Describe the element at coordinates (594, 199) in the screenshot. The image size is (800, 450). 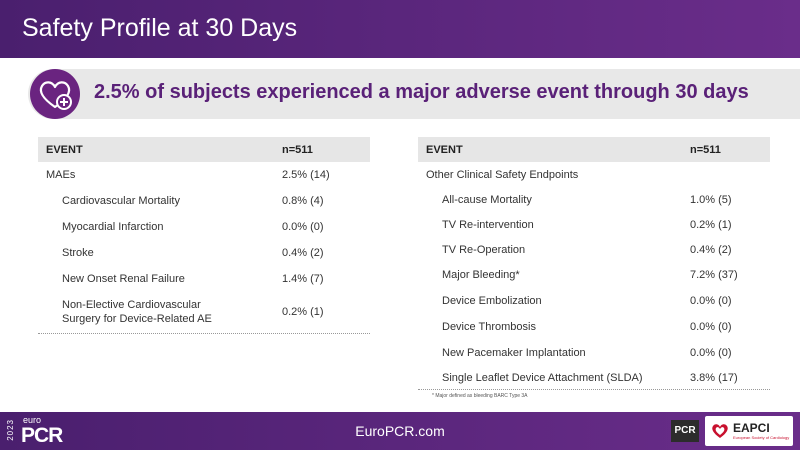
I see `table-row: All-cause Mortality 1.0% (5)` at that location.